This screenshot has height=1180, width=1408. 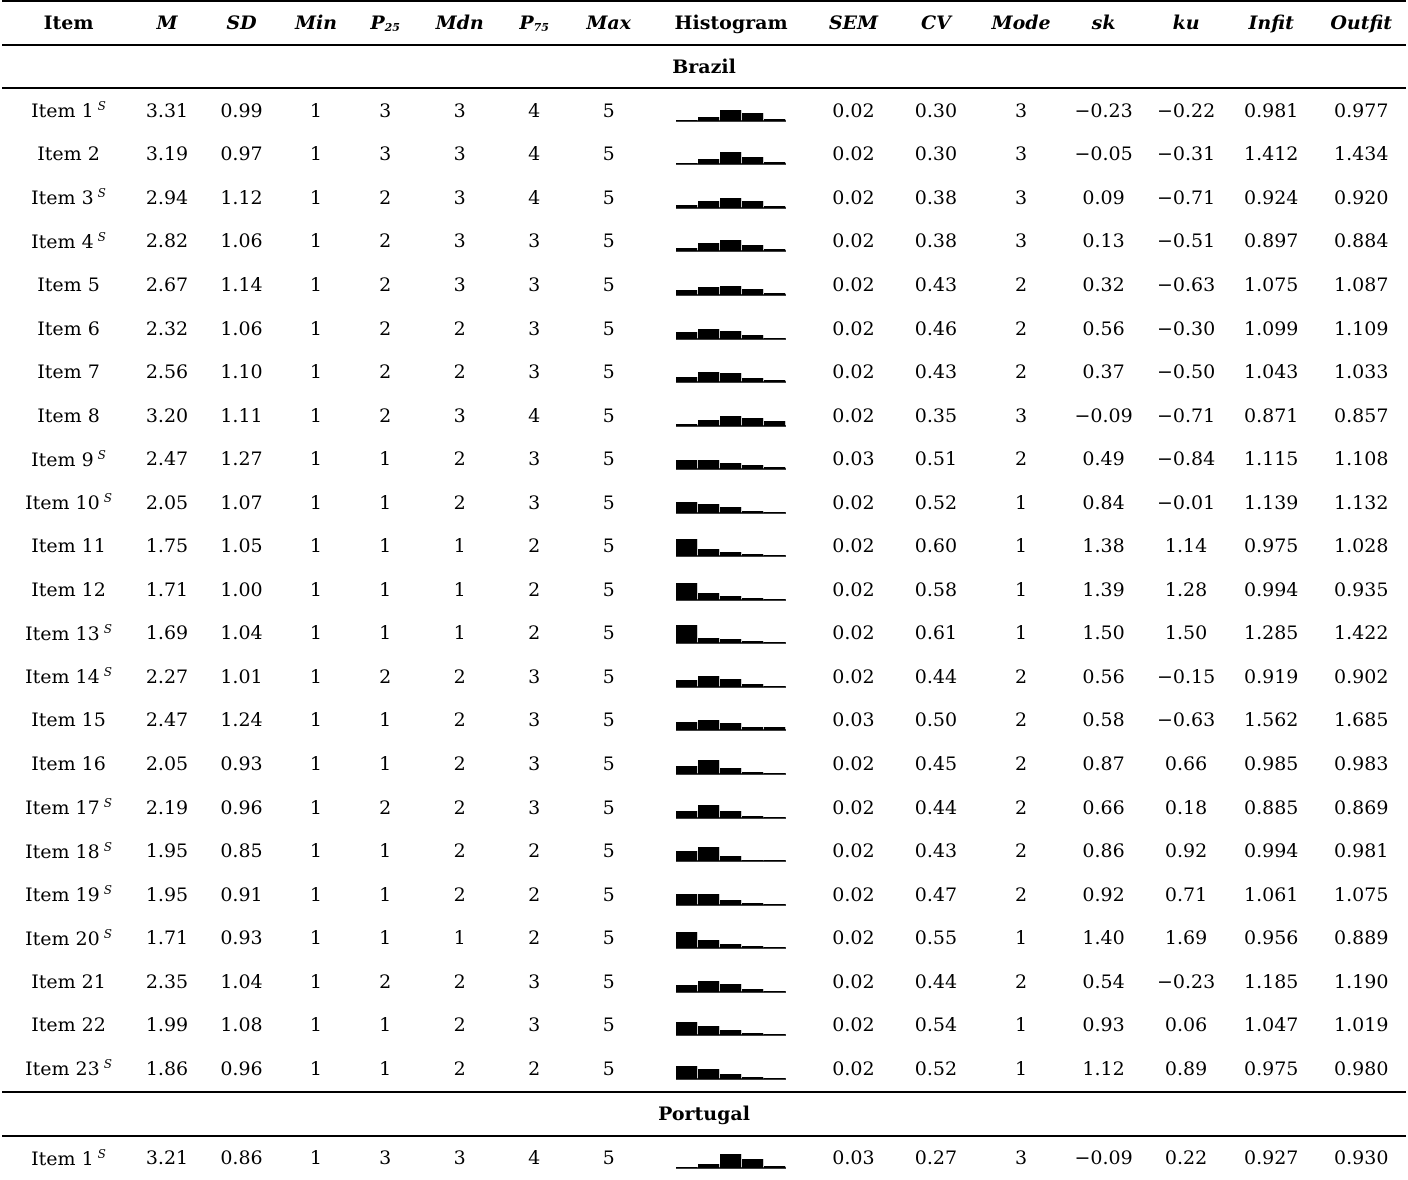 I want to click on ku-cell: −0.31, so click(x=1186, y=154).